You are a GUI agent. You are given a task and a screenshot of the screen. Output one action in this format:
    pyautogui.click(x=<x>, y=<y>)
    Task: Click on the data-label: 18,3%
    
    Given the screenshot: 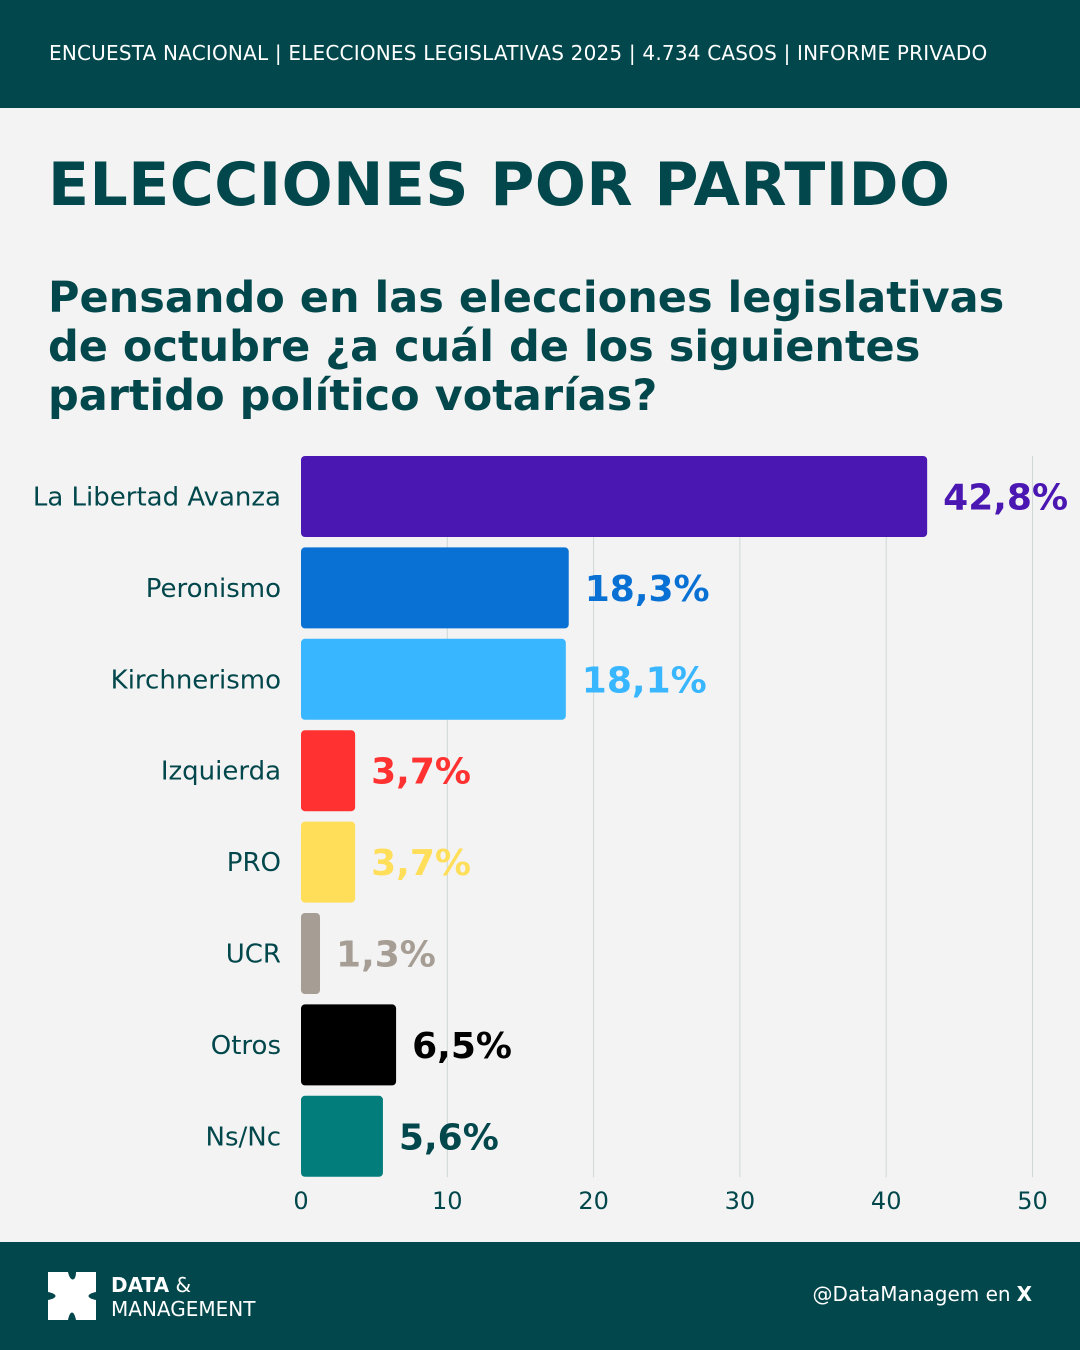 What is the action you would take?
    pyautogui.click(x=647, y=589)
    